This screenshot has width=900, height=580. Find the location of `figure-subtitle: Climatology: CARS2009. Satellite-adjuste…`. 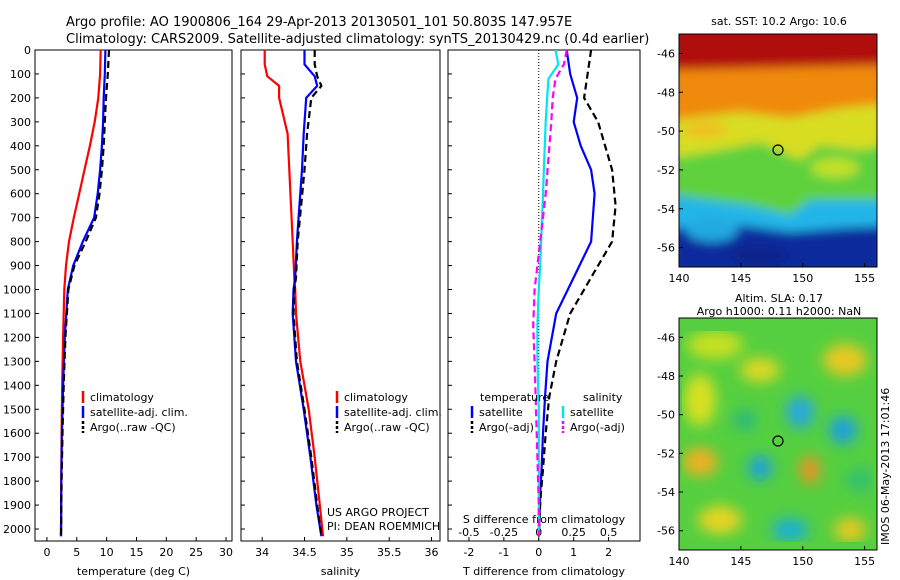

figure-subtitle: Climatology: CARS2009. Satellite-adjuste… is located at coordinates (357, 39).